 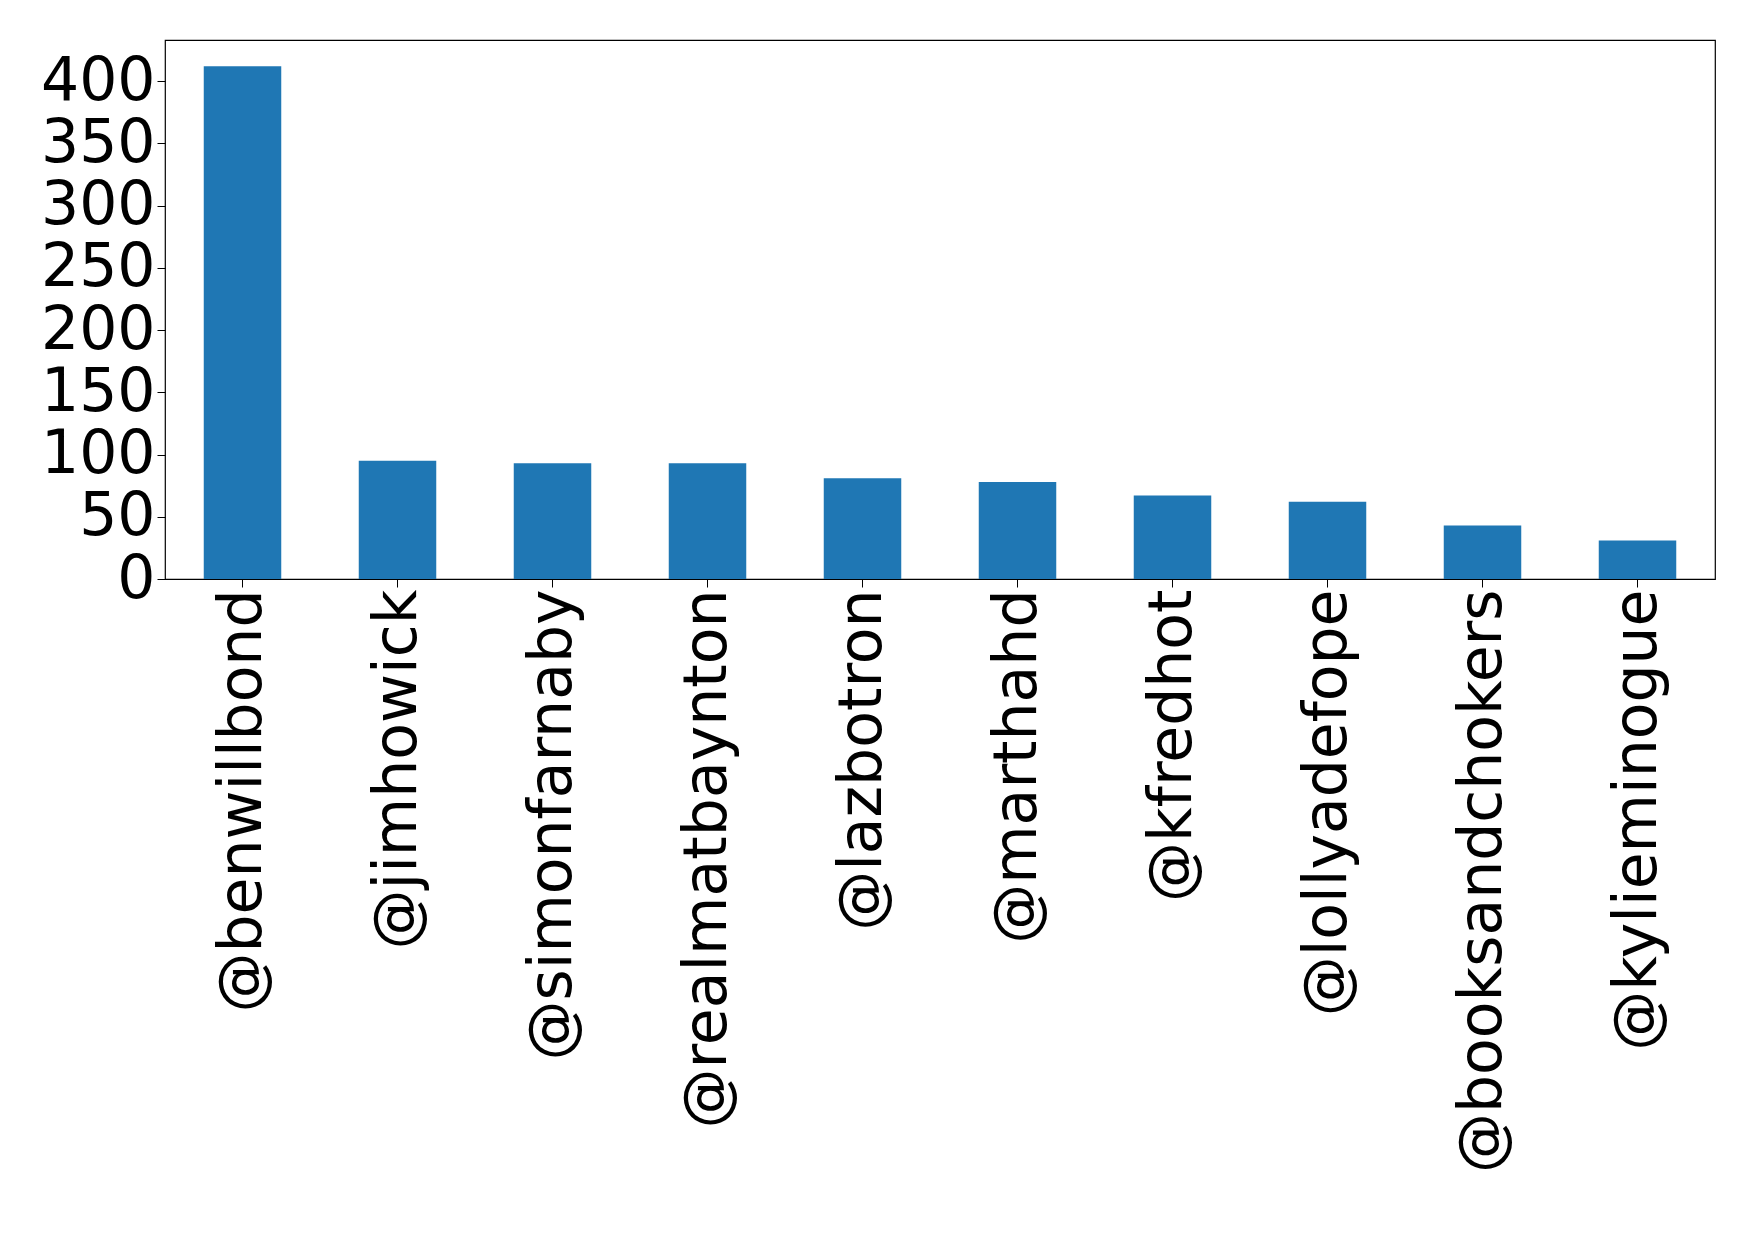 What do you see at coordinates (549, 825) in the screenshot?
I see `x-tick-label: @simonfarnaby` at bounding box center [549, 825].